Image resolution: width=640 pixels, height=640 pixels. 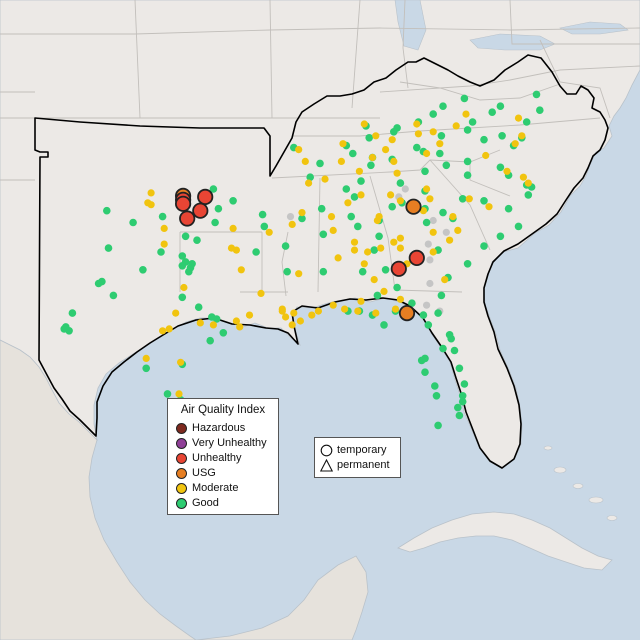 What do you see at coordinates (580, 483) in the screenshot?
I see `bahamas-islands` at bounding box center [580, 483].